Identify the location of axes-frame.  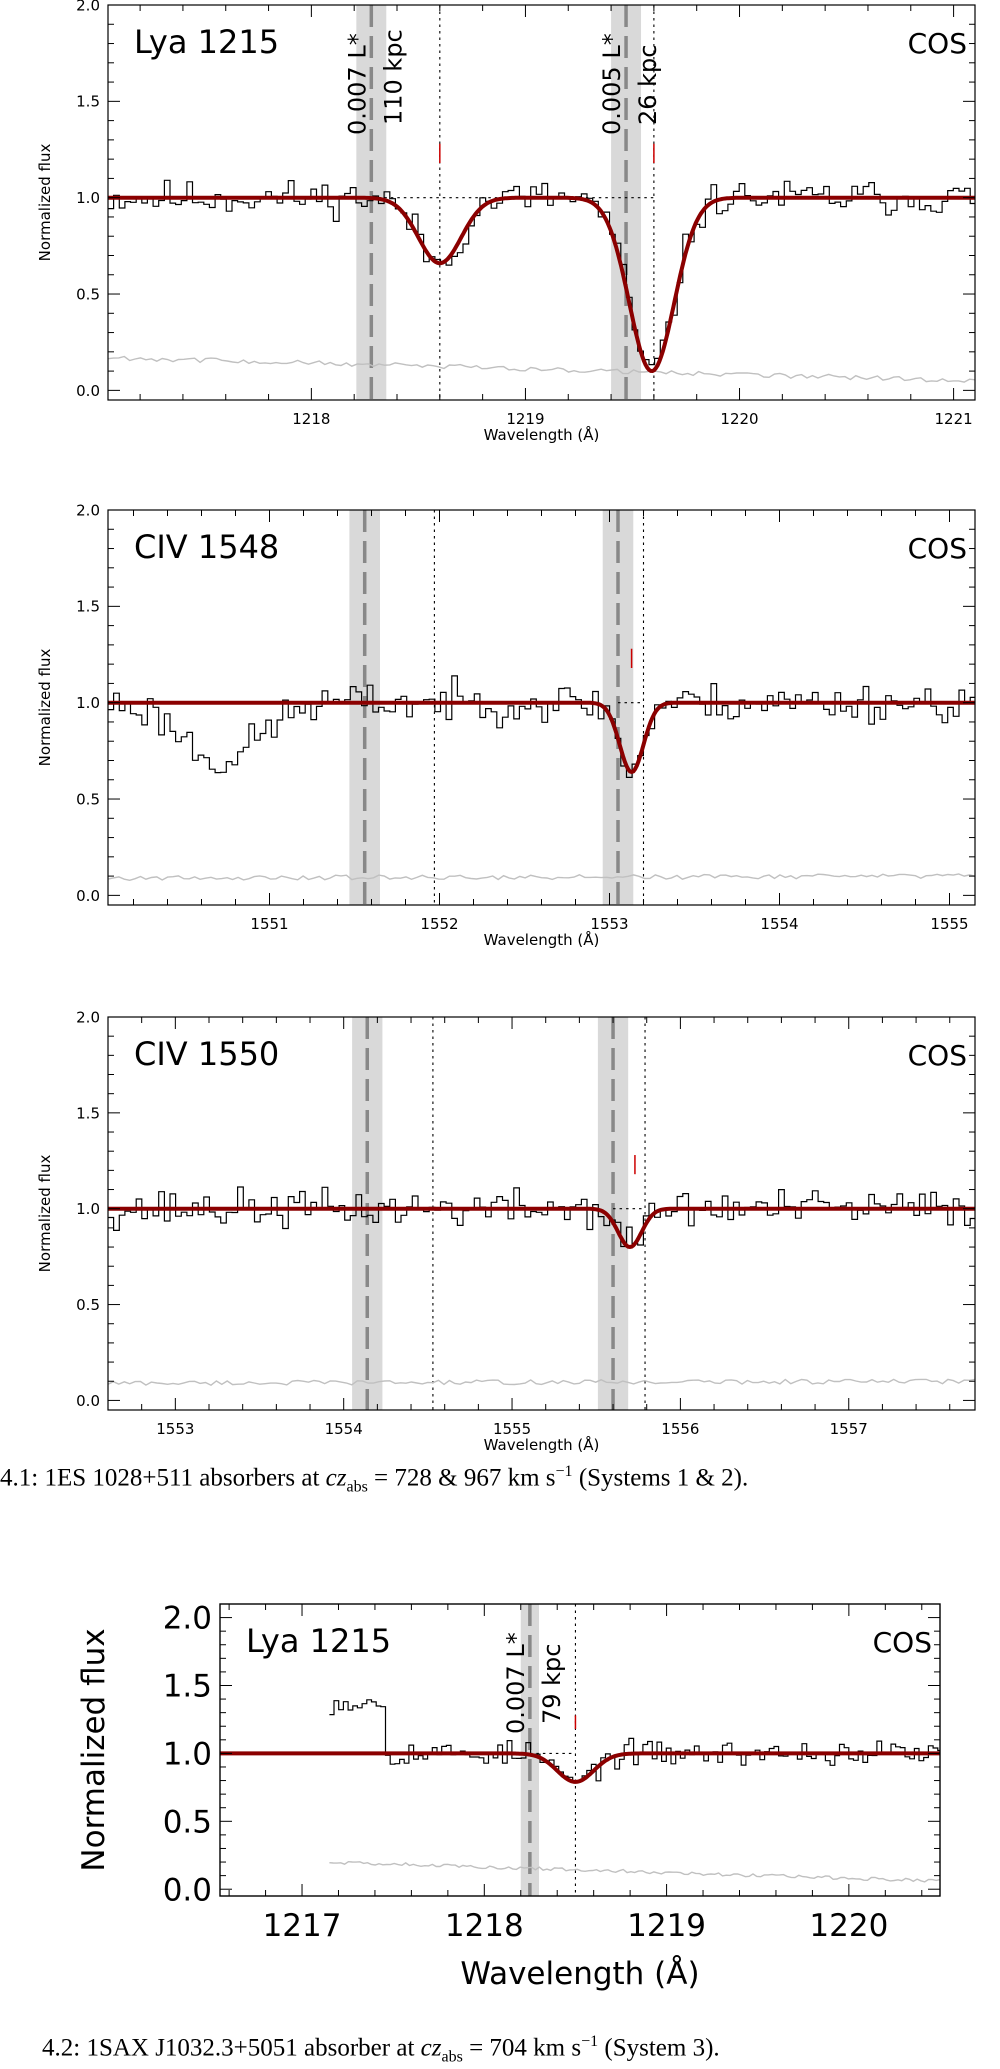
(580, 1750).